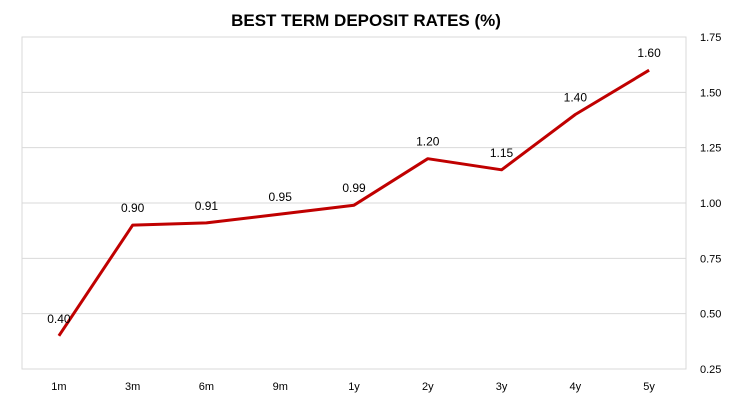 The image size is (731, 400). Describe the element at coordinates (133, 208) in the screenshot. I see `data-label: 0.90` at that location.